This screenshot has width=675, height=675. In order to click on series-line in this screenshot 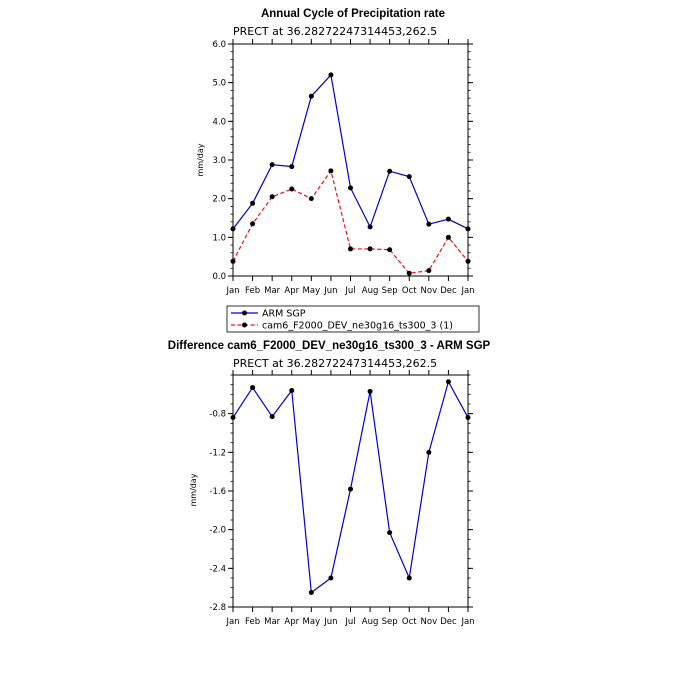, I will do `click(350, 151)`.